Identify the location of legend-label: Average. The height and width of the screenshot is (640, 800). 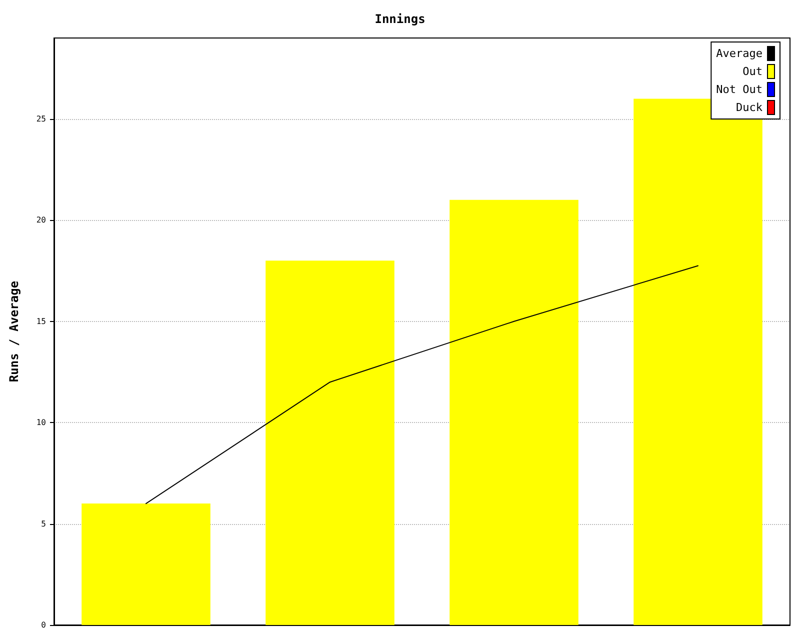
(739, 53).